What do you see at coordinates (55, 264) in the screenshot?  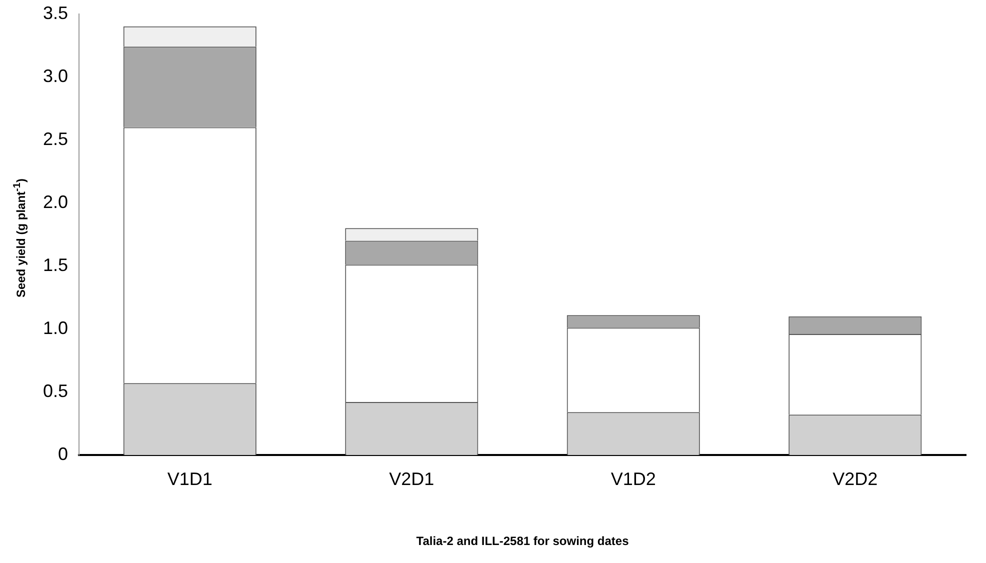 I see `y-tick-label: 1.5` at bounding box center [55, 264].